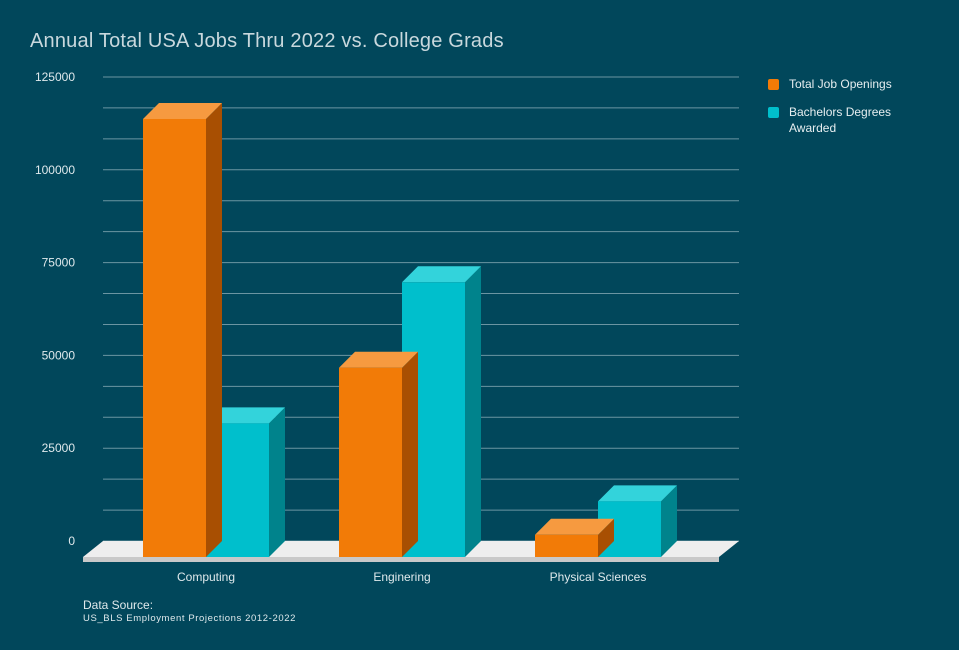 The height and width of the screenshot is (650, 959). I want to click on y-tick-label: 75000, so click(59, 263).